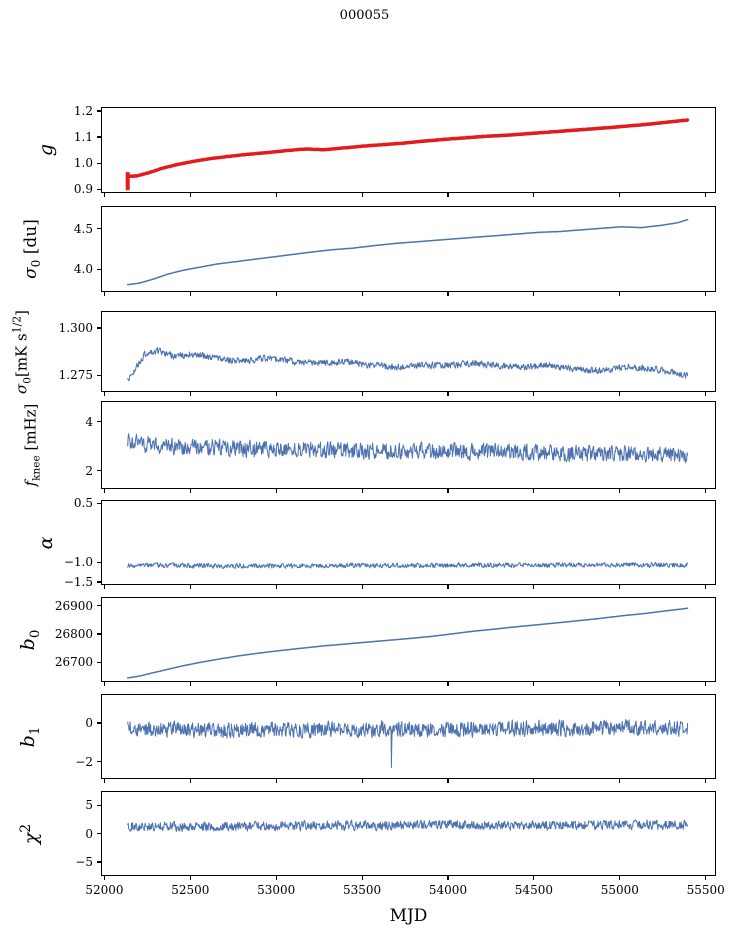 This screenshot has width=729, height=944. What do you see at coordinates (83, 503) in the screenshot?
I see `y-tick-label: 0.5` at bounding box center [83, 503].